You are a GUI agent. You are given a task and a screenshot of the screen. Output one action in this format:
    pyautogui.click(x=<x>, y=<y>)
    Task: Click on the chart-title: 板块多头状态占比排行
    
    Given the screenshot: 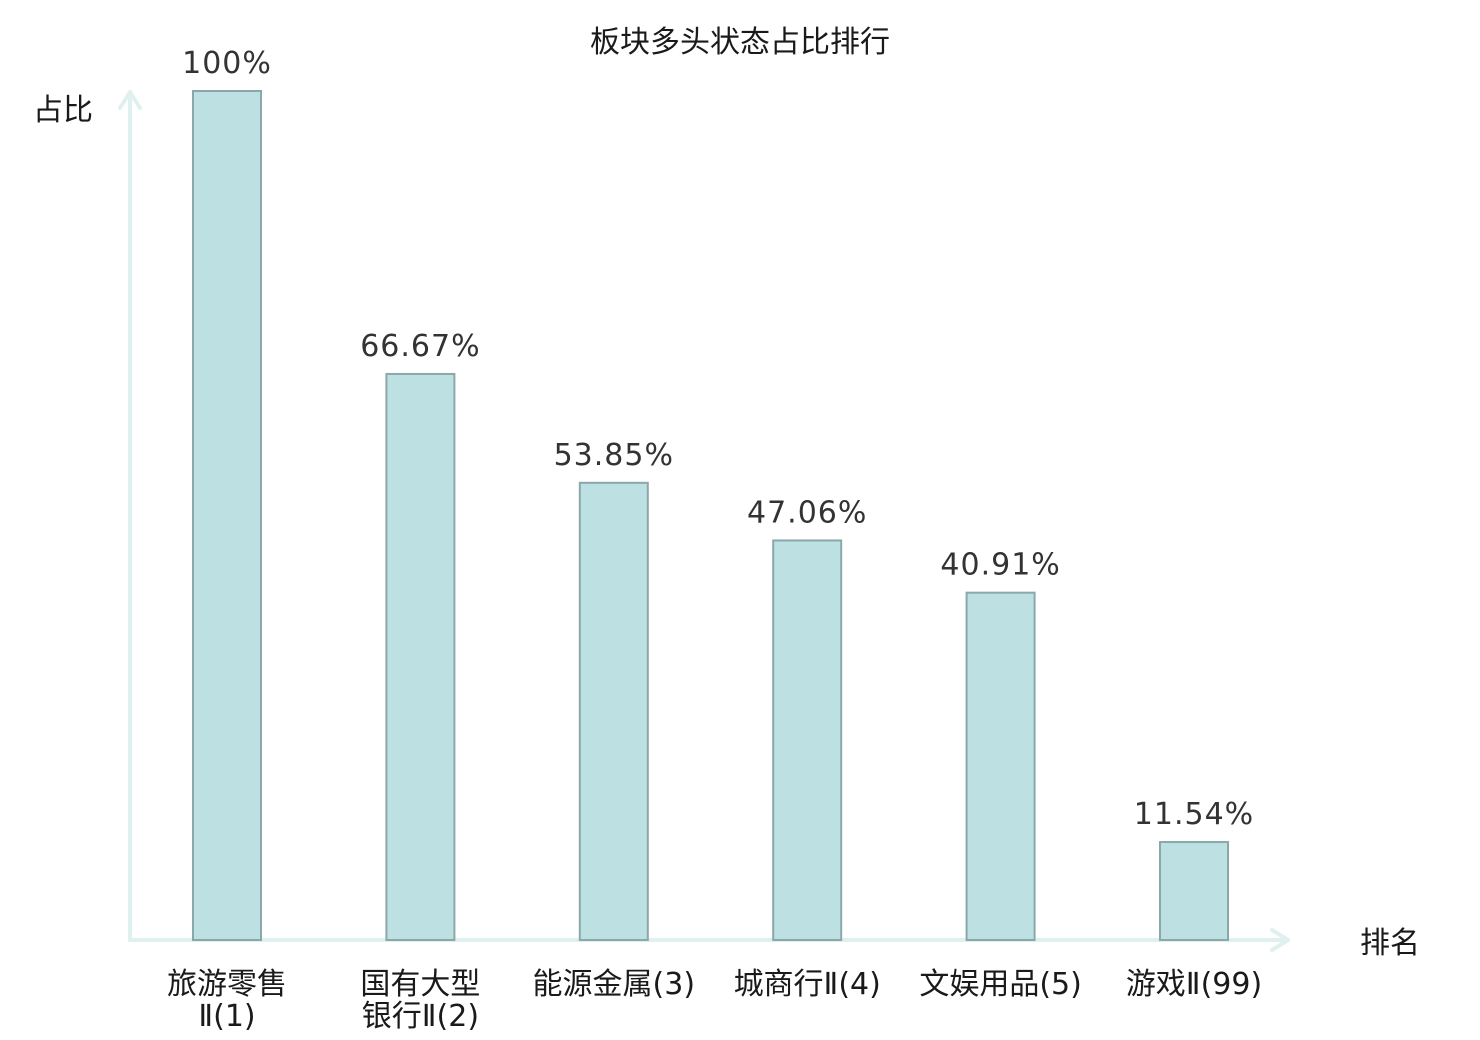 What is the action you would take?
    pyautogui.click(x=740, y=42)
    